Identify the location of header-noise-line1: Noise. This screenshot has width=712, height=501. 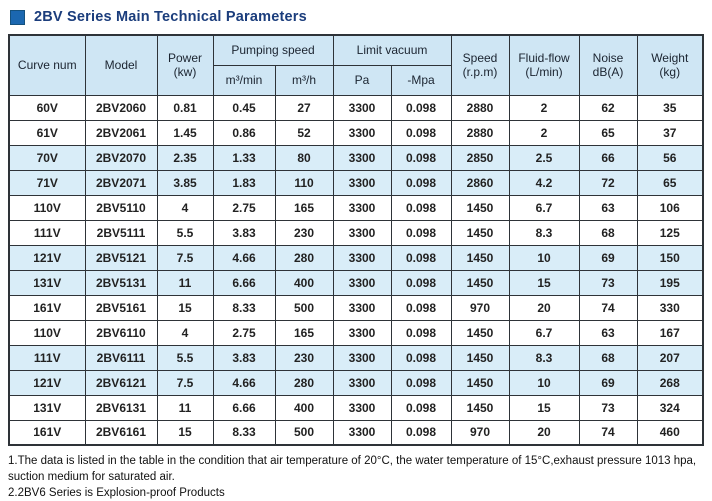
(608, 57).